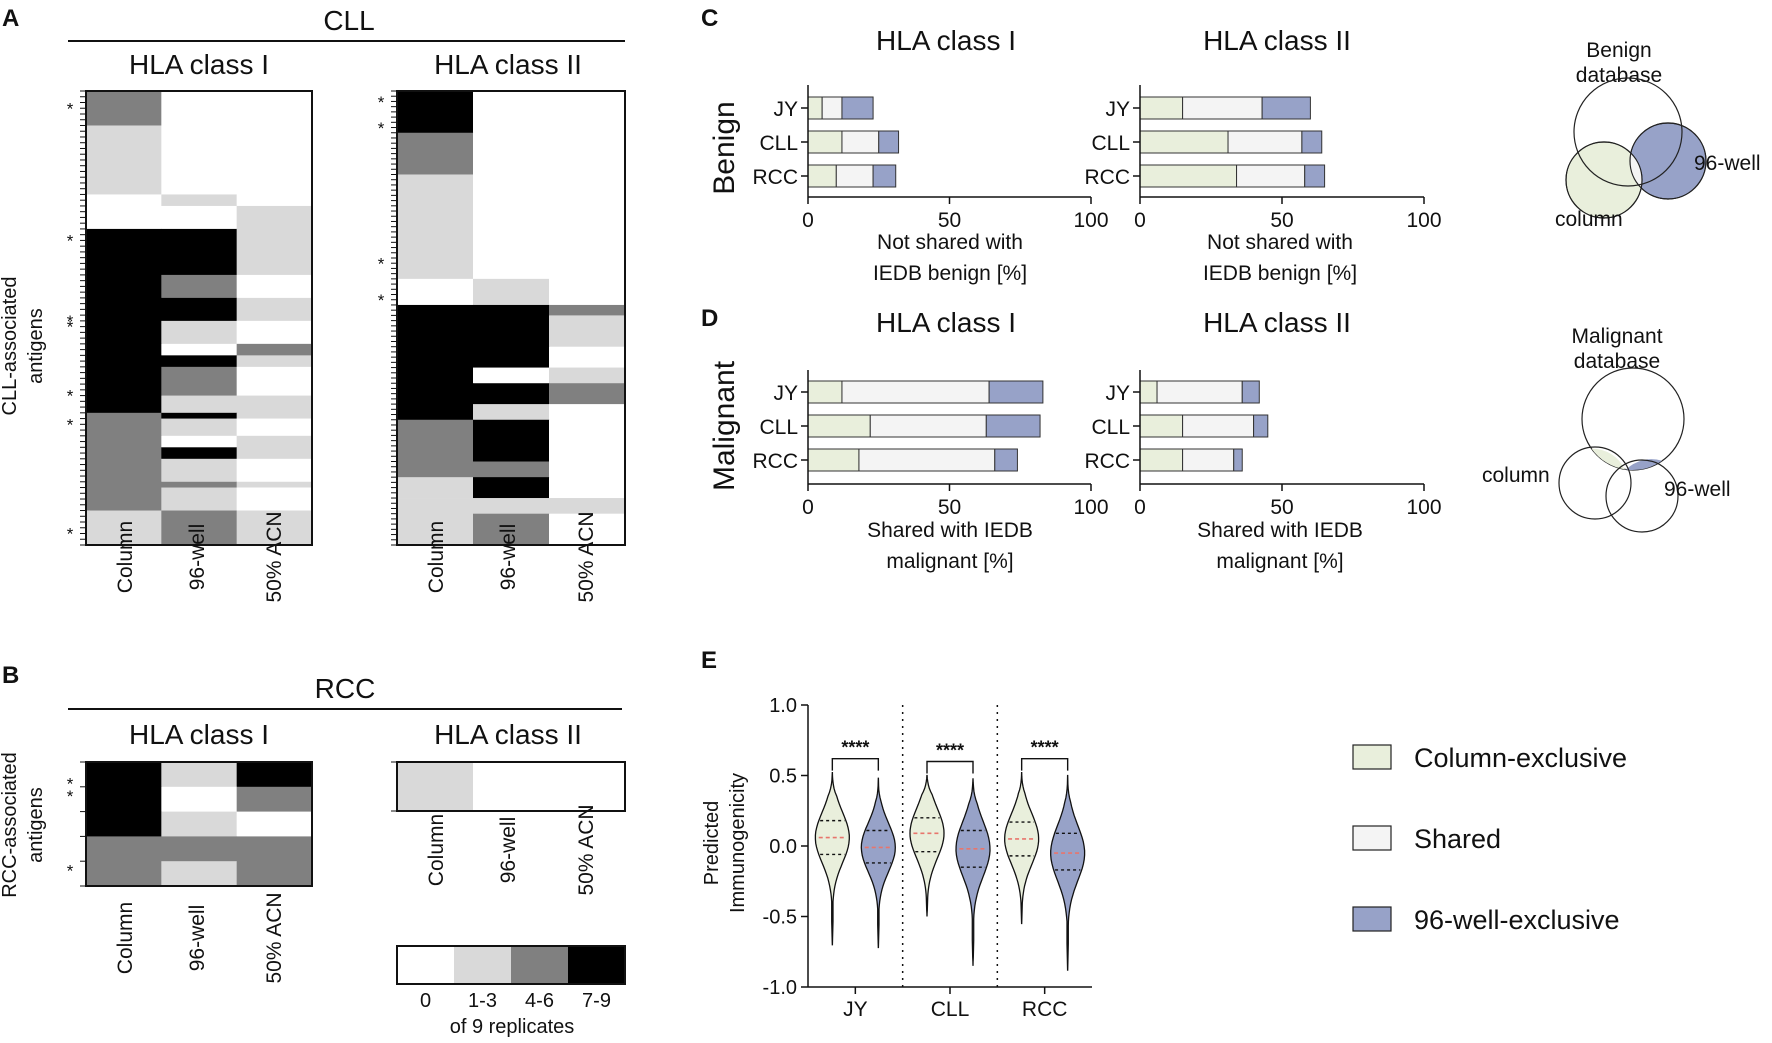  Describe the element at coordinates (426, 965) in the screenshot. I see `legend-level-swatch` at that location.